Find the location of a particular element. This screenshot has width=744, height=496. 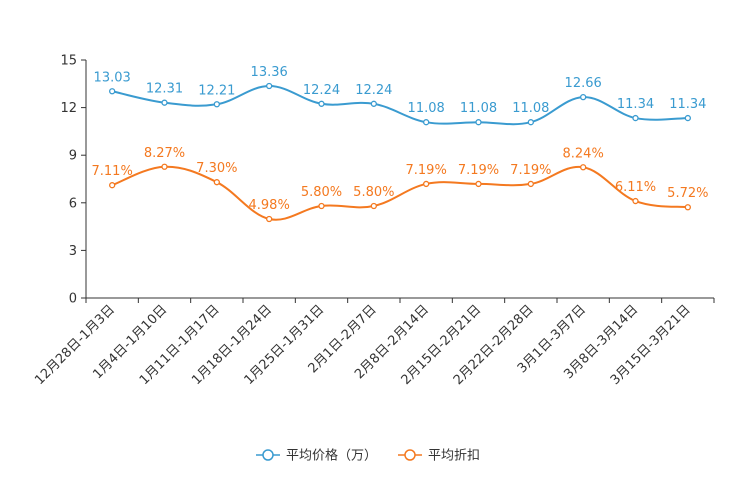

series-line is located at coordinates (399, 105).